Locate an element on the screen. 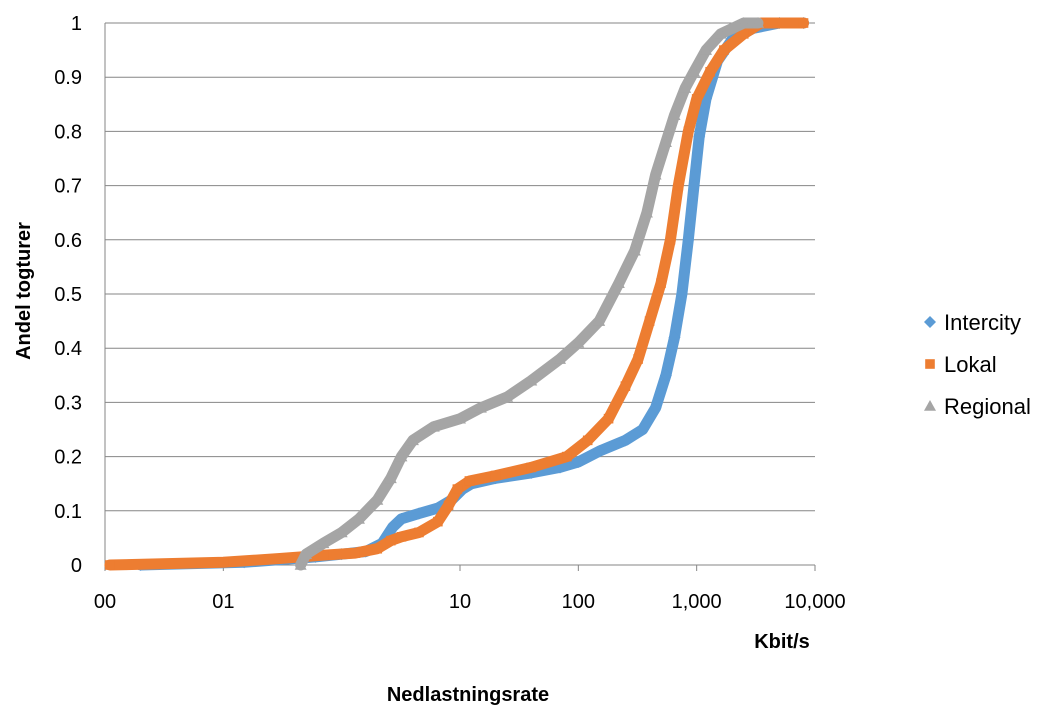 The width and height of the screenshot is (1063, 708). x-tick-label: 10,000 is located at coordinates (814, 602).